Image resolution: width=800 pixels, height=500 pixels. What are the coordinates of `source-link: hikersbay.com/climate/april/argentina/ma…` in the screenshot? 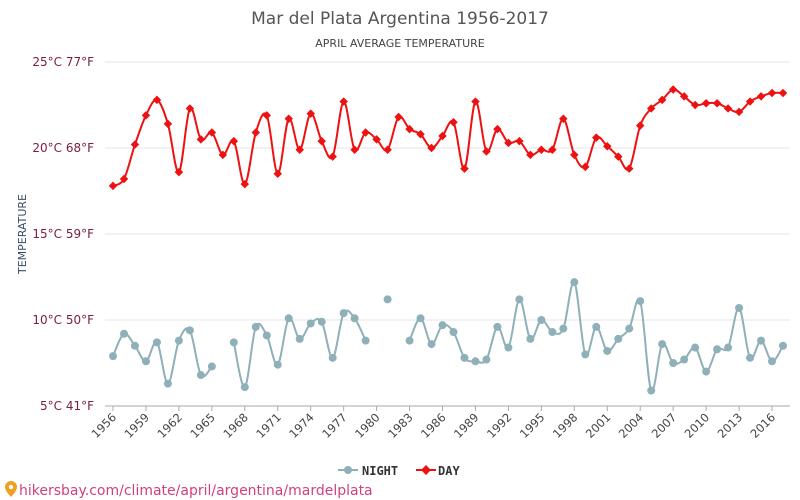 It's located at (189, 490).